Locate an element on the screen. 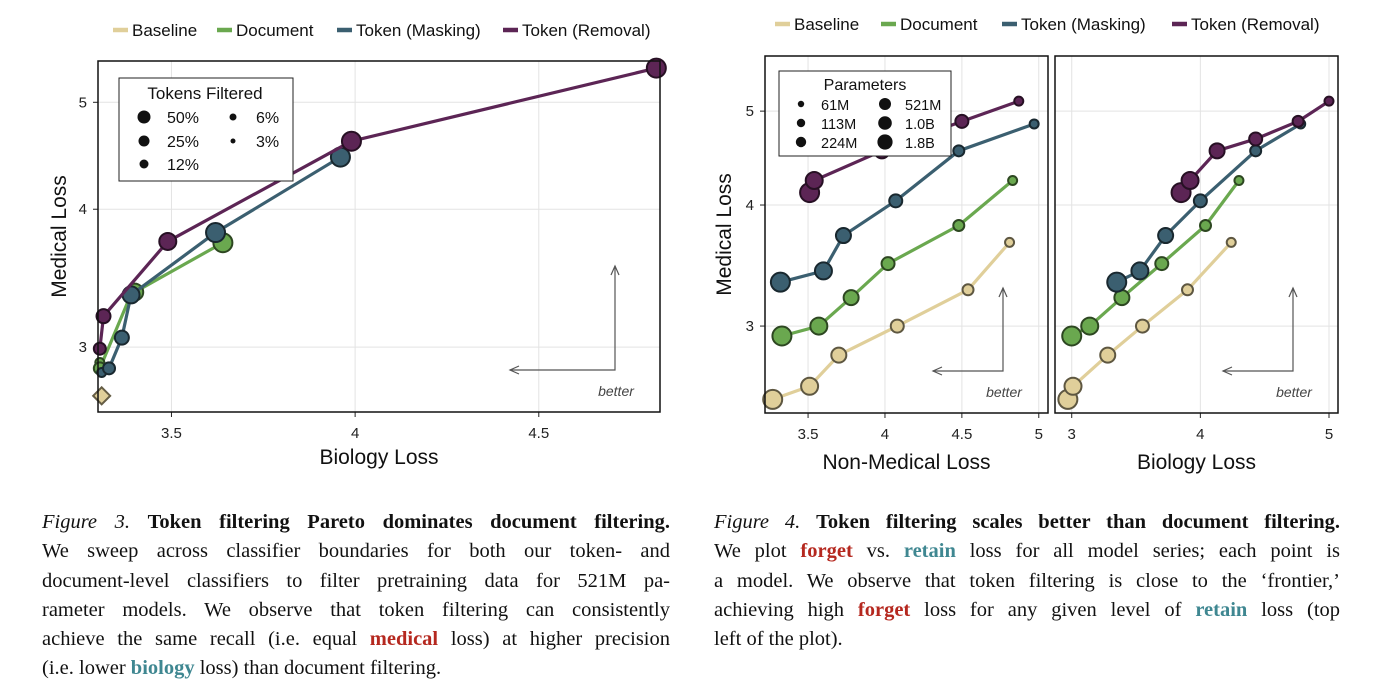 The image size is (1382, 697). size-legend-label: 1.8B is located at coordinates (920, 144).